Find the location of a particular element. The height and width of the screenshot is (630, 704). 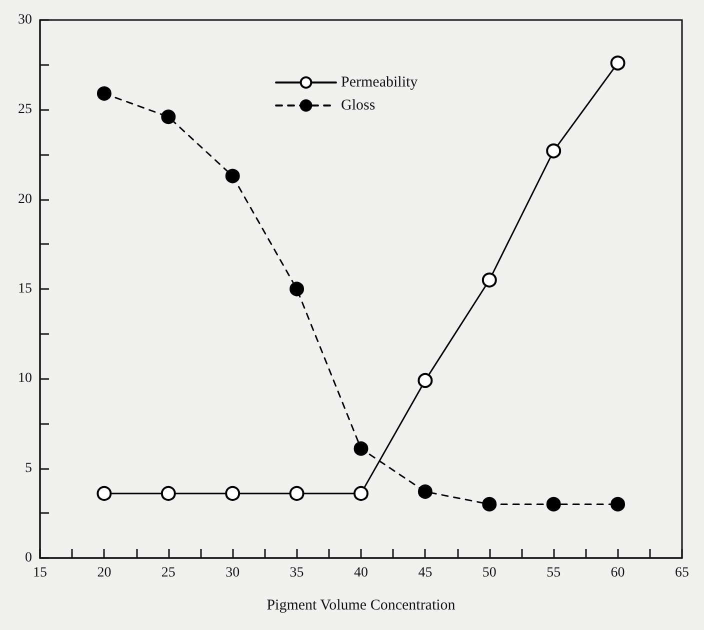

x-tick-label: 35 is located at coordinates (297, 573).